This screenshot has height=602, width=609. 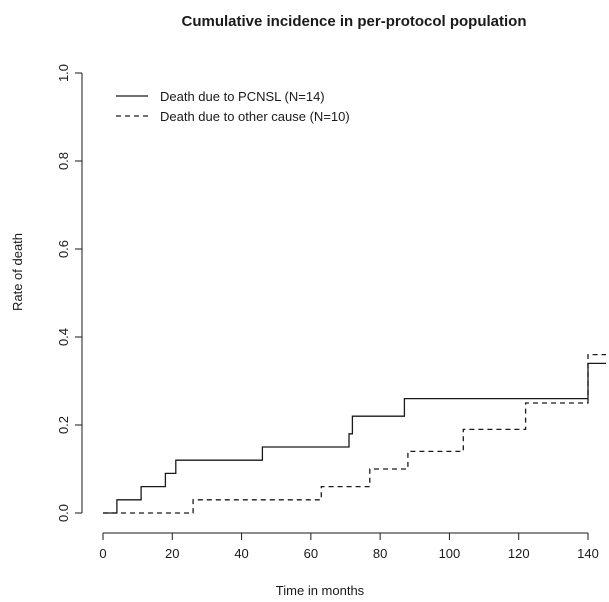 I want to click on x-tick-label: 80, so click(x=380, y=553).